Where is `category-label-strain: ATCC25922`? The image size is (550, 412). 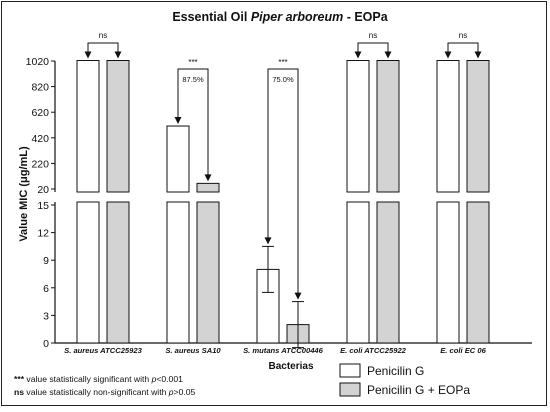
category-label-strain: ATCC25922 is located at coordinates (384, 350).